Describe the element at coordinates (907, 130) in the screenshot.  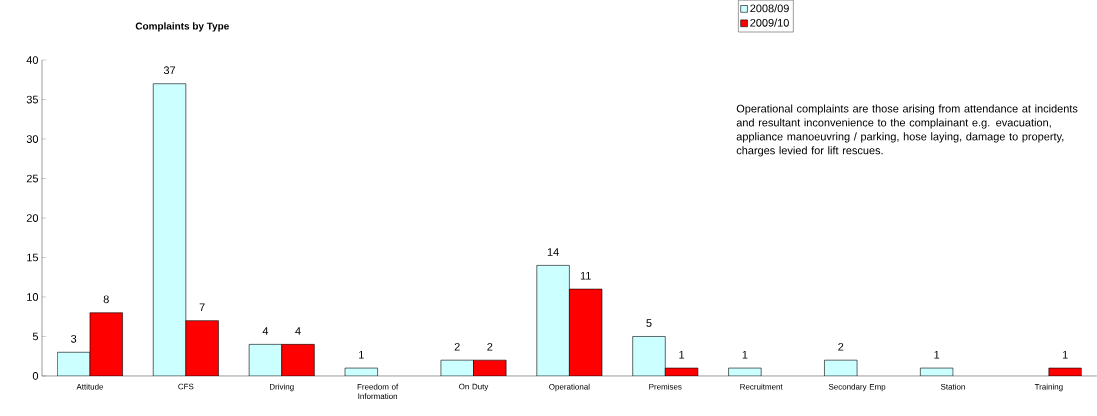
I see `annotation: Operational complaints are those arising from attendance at incidents and resultant inconvenience to the complainant e.g. evacuation, appliance manoeuvring / parking, hose laying, damage to property, charges levied for lift rescues.` at that location.